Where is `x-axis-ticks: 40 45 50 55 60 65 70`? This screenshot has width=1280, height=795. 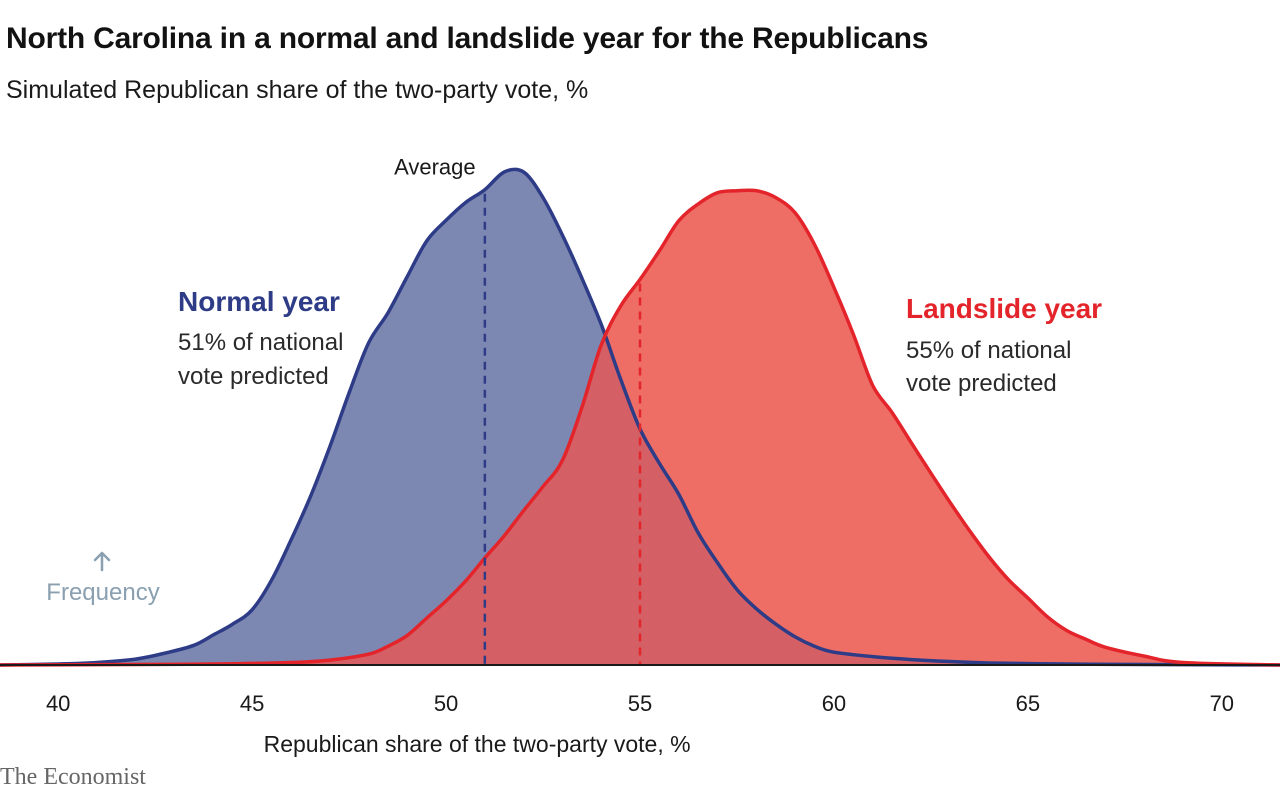 x-axis-ticks: 40 45 50 55 60 65 70 is located at coordinates (640, 703).